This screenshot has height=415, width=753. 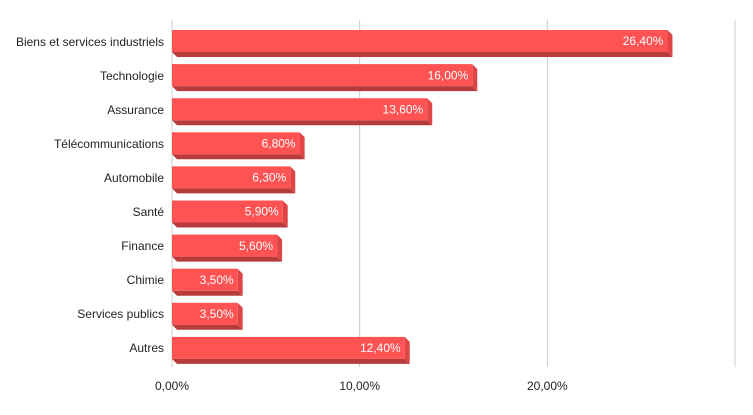 I want to click on value-label: 6,30%, so click(x=269, y=178).